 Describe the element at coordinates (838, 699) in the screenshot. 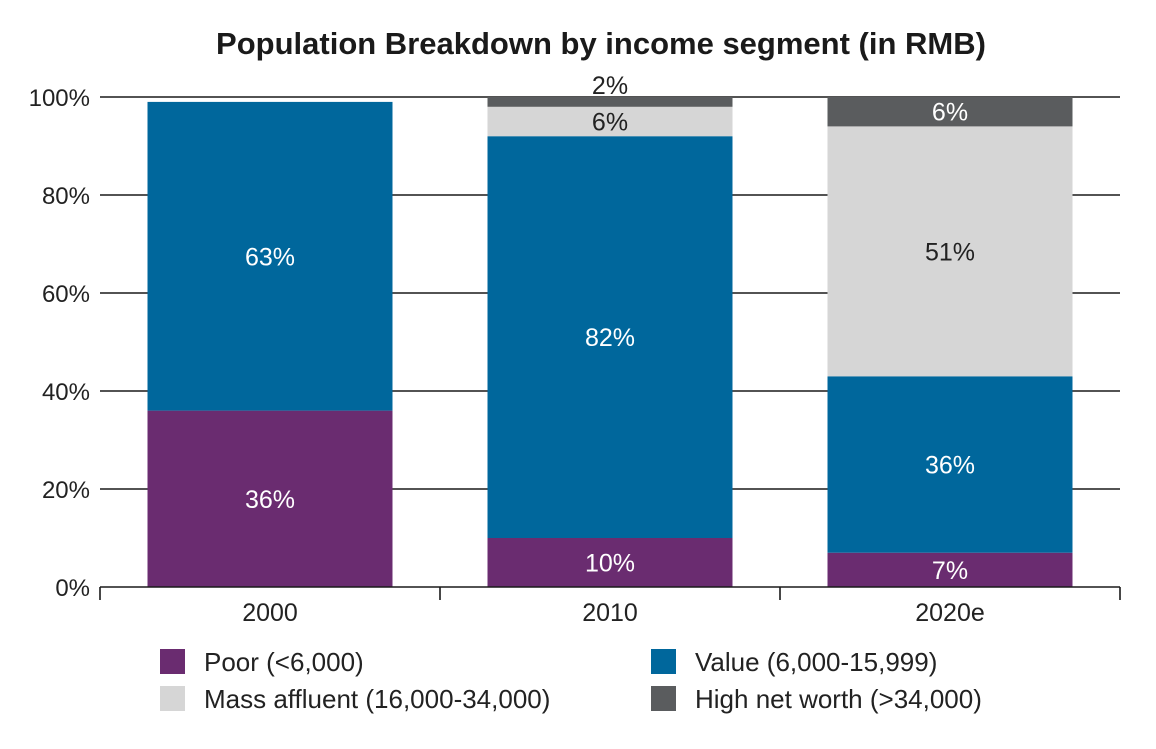

I see `legend-label: High net worth (>34,000)` at that location.